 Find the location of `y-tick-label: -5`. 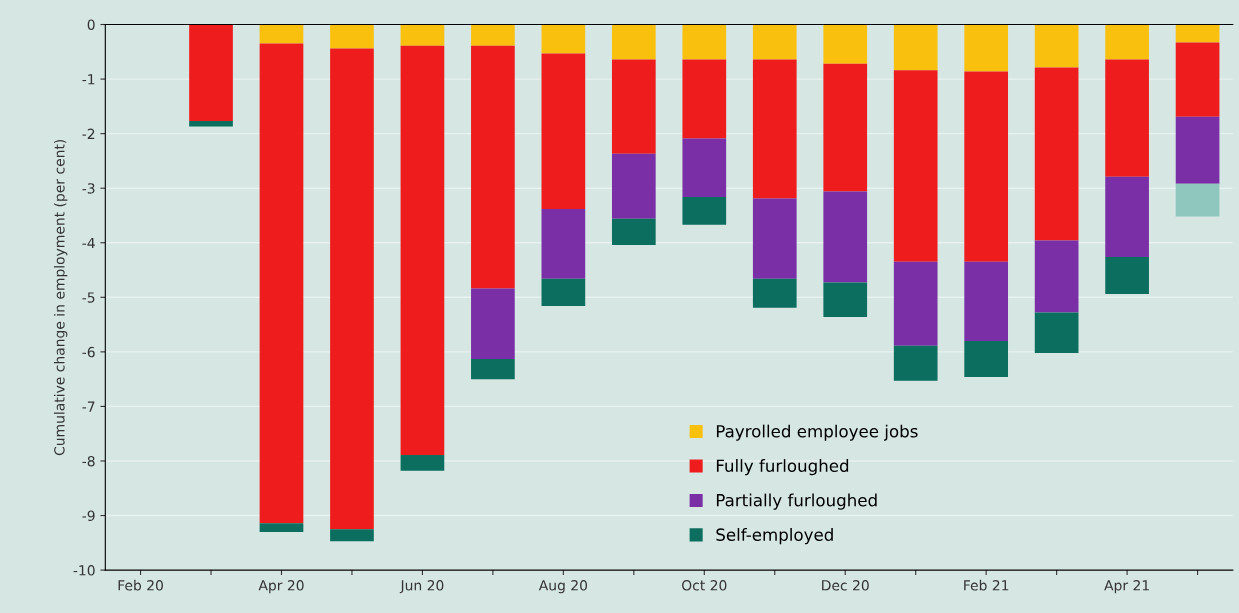

y-tick-label: -5 is located at coordinates (88, 297).